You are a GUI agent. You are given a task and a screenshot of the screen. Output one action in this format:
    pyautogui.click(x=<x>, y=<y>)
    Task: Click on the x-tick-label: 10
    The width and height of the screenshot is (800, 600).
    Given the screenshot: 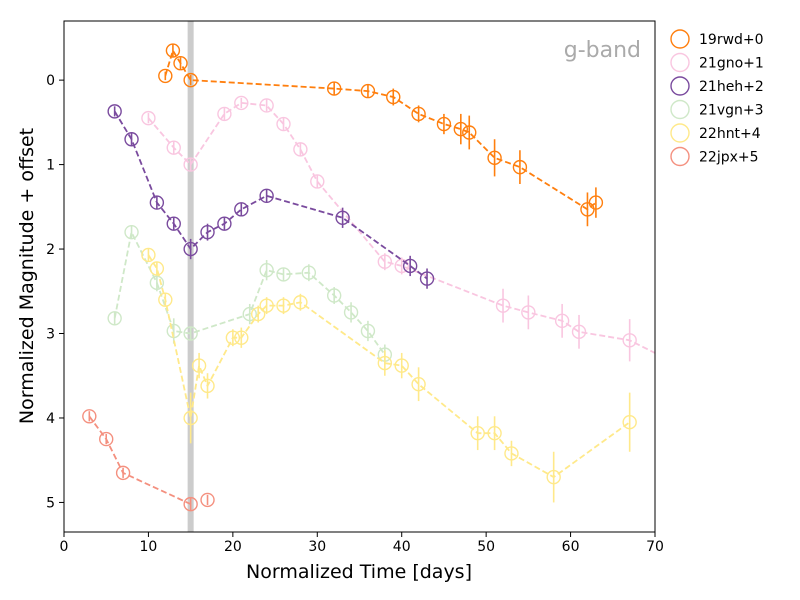 What is the action you would take?
    pyautogui.click(x=149, y=547)
    